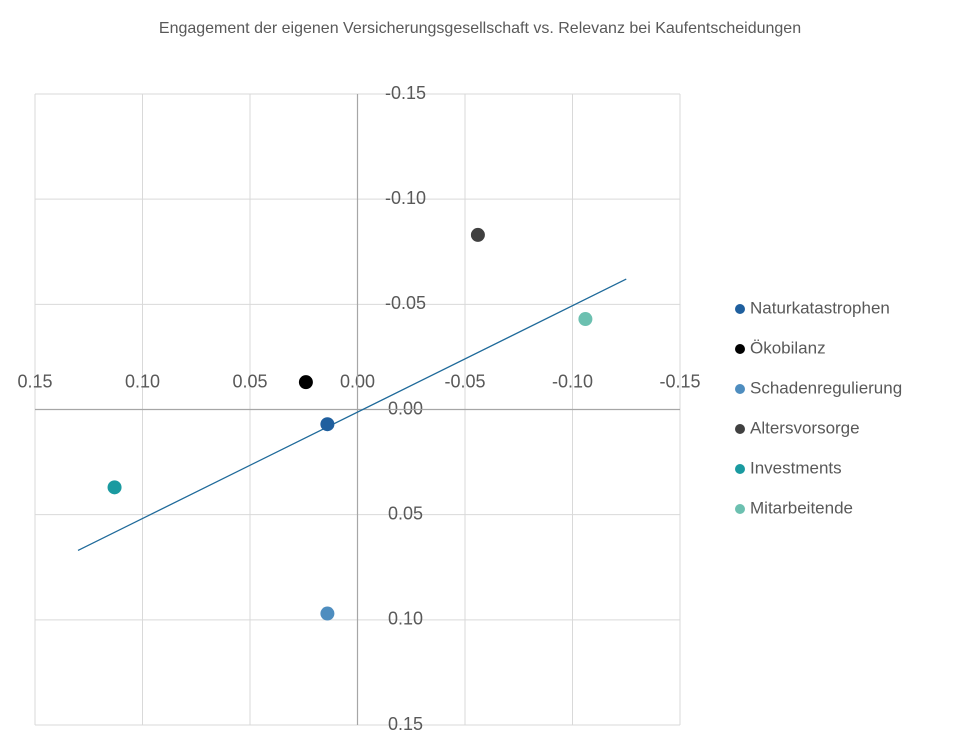 Image resolution: width=954 pixels, height=733 pixels. Describe the element at coordinates (572, 381) in the screenshot. I see `x-tick-label: -0.10` at that location.